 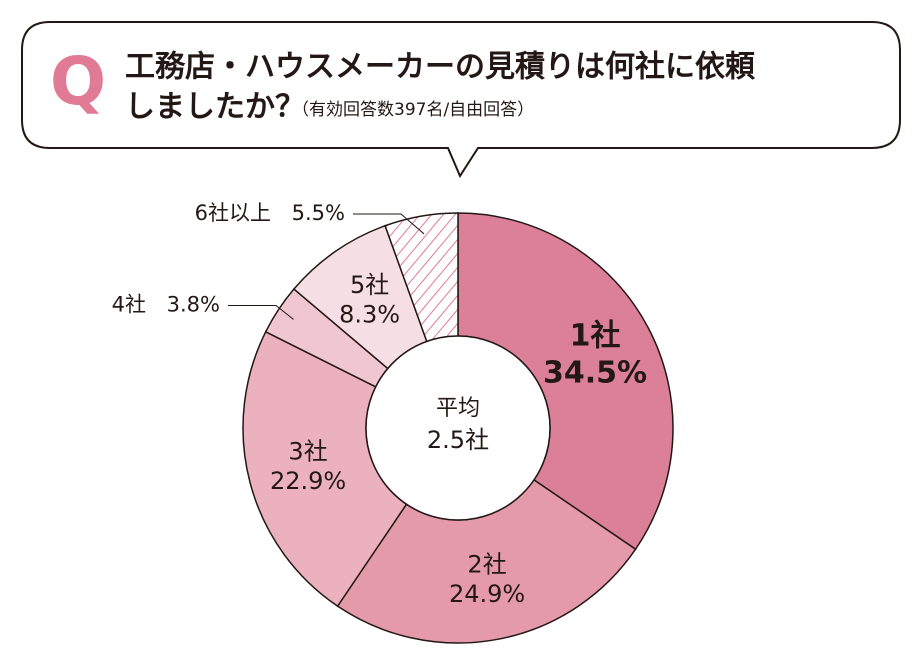 I want to click on center-value: 2.5社, so click(x=458, y=440).